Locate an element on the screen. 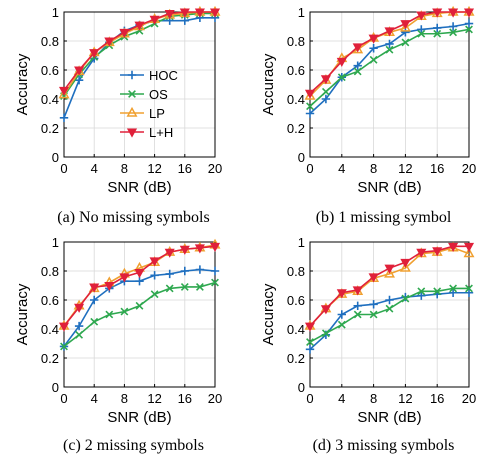 Image resolution: width=489 pixels, height=462 pixels. legend-item: LP is located at coordinates (142, 113).